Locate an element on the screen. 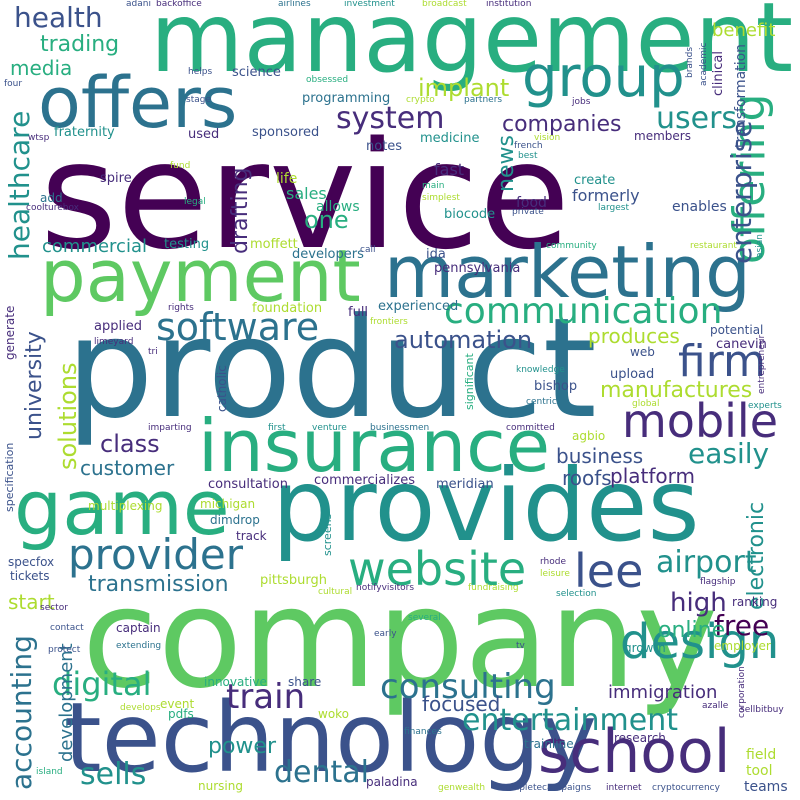 This screenshot has width=800, height=800. word-sellbitbuy: sellbitbuy is located at coordinates (762, 710).